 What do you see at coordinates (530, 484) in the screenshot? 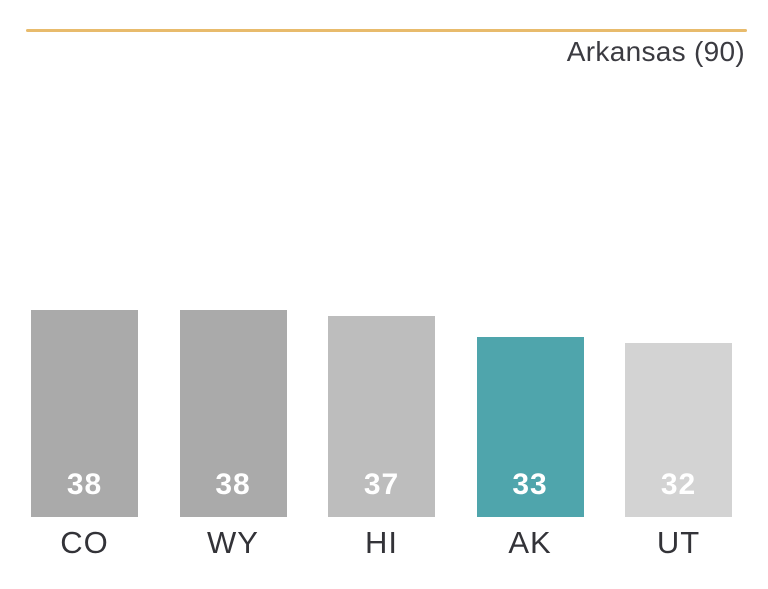
I see `bar-value-label-ak: 33` at bounding box center [530, 484].